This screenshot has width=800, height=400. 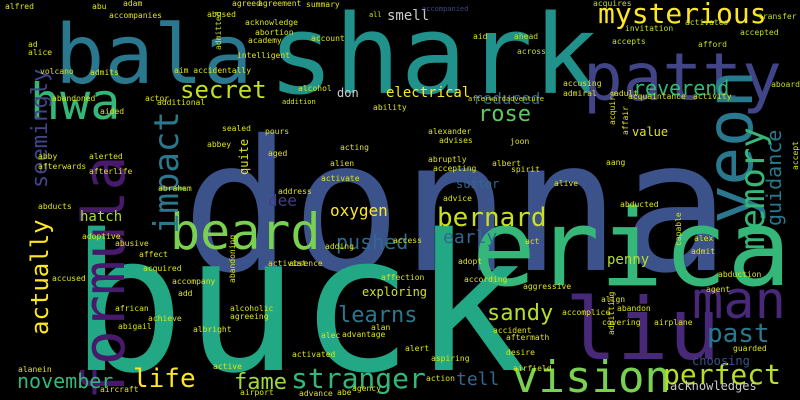 I want to click on word-aged: aged, so click(x=278, y=154).